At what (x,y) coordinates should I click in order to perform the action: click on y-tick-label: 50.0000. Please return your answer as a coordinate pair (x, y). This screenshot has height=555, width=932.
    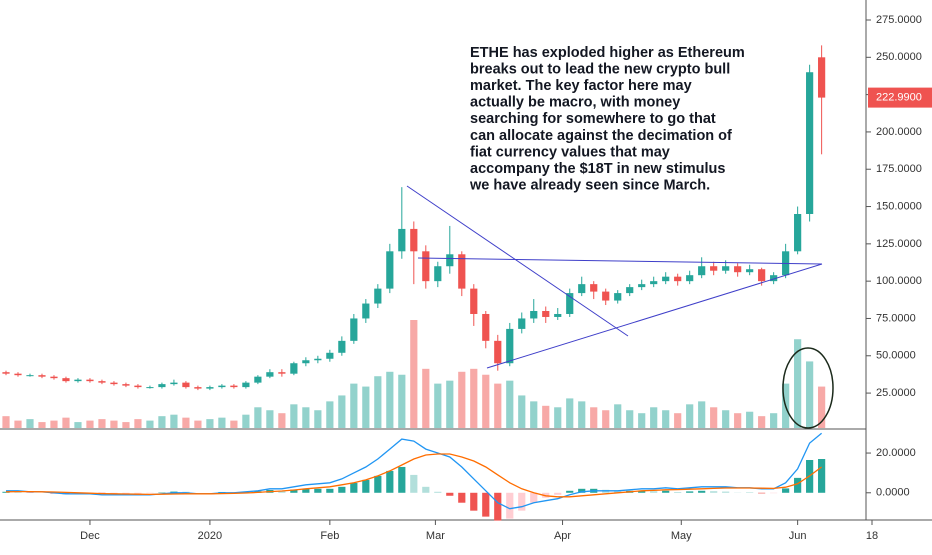
    Looking at the image, I should click on (896, 356).